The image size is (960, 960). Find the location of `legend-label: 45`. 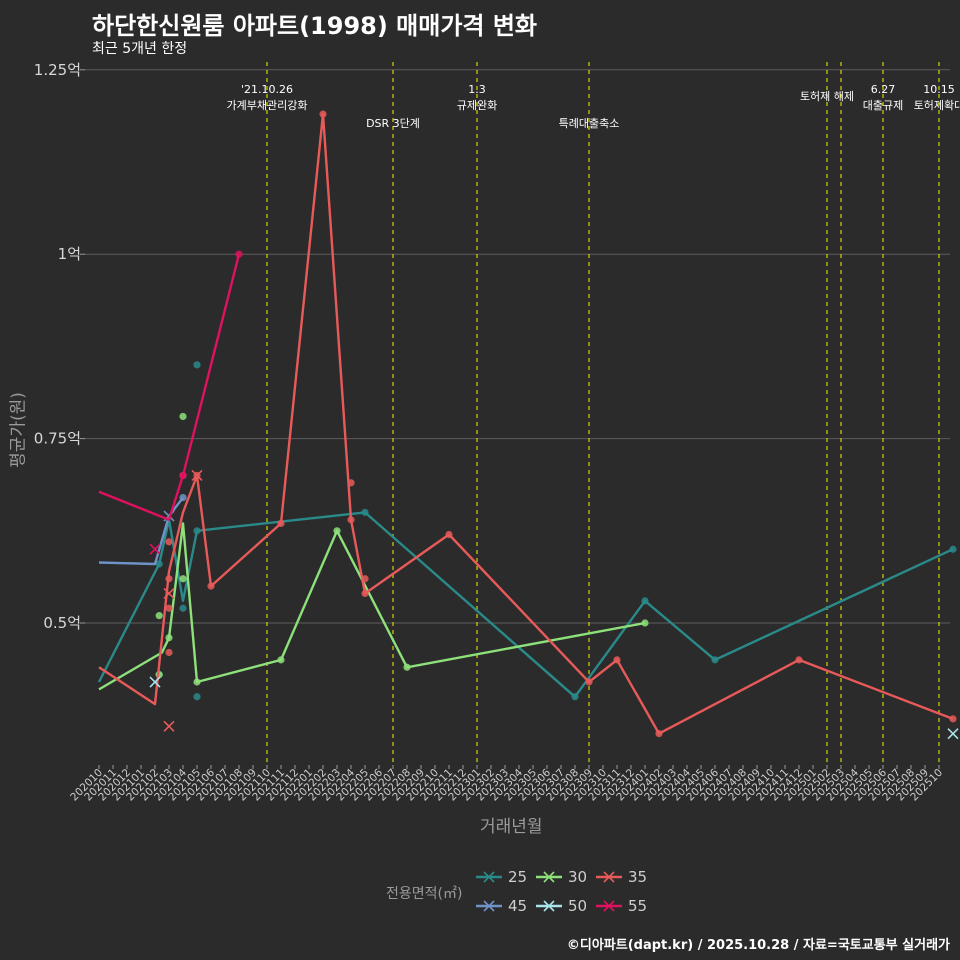

legend-label: 45 is located at coordinates (518, 906).